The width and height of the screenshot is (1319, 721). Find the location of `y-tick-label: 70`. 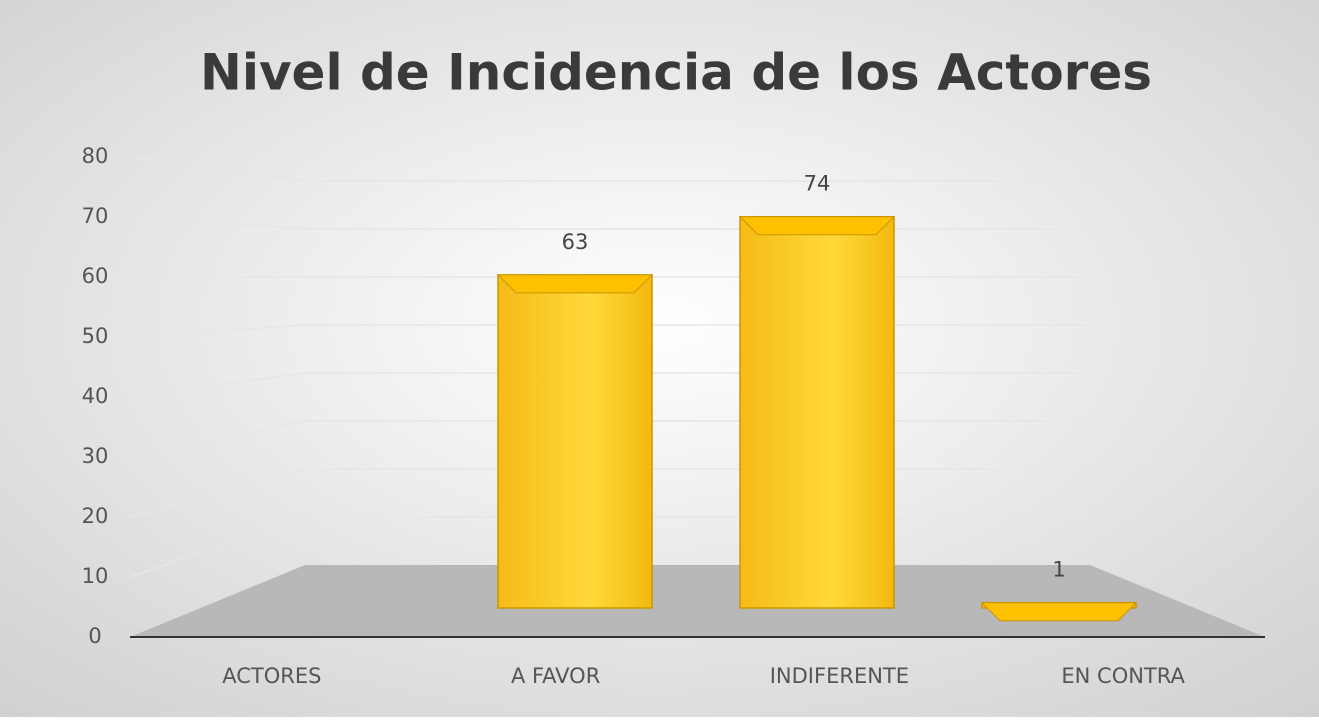

y-tick-label: 70 is located at coordinates (95, 216).